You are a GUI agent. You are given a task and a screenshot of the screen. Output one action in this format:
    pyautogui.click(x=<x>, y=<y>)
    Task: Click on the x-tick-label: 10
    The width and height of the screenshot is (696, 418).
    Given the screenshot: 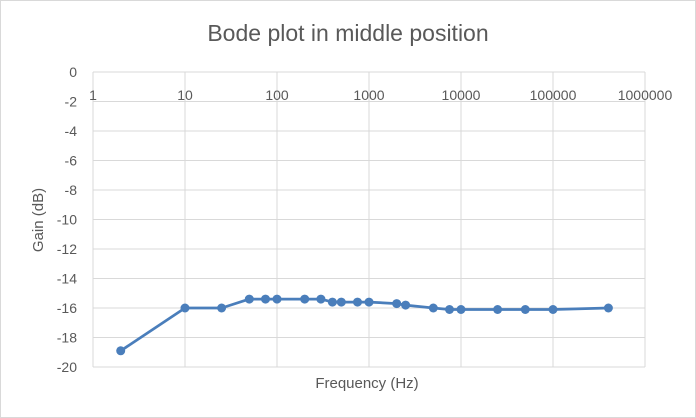 What is the action you would take?
    pyautogui.click(x=185, y=95)
    